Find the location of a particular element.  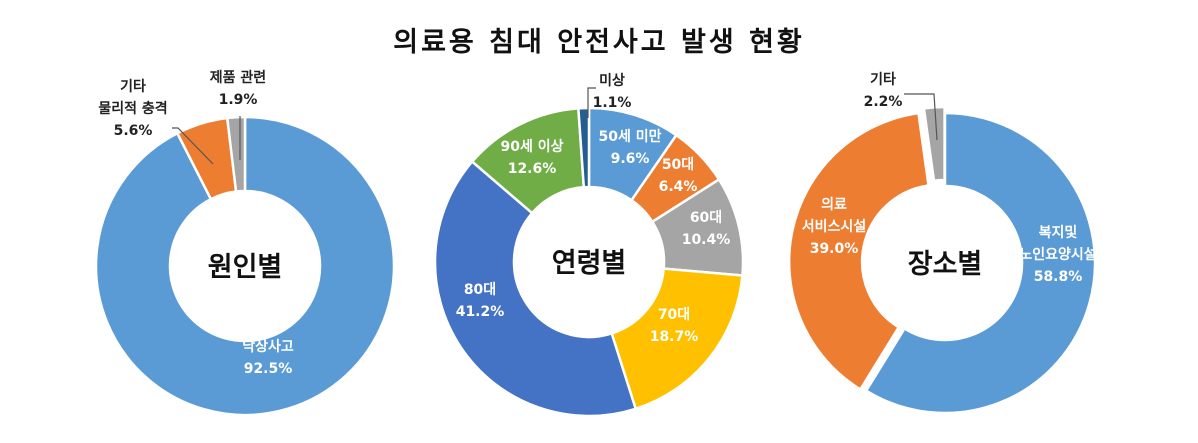

slice-name-label: 60대 is located at coordinates (706, 218).